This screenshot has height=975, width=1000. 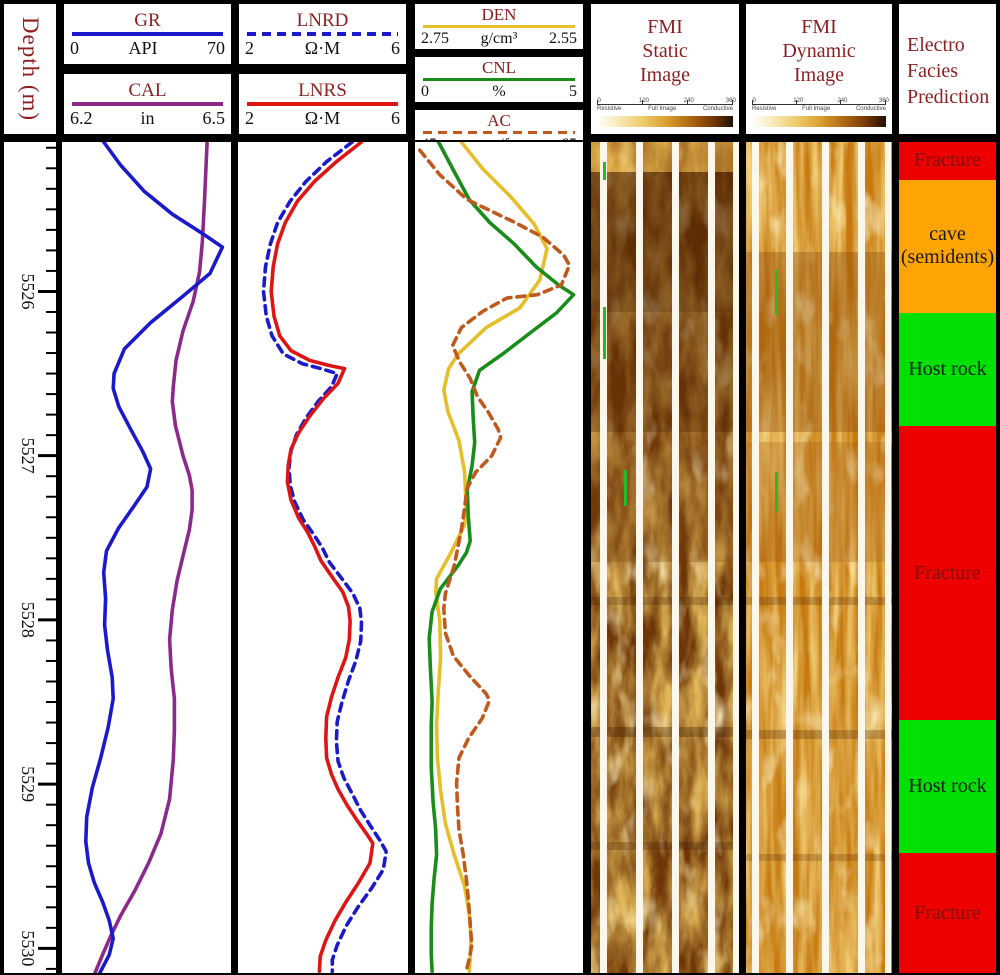 I want to click on cal-min: 6.2, so click(x=81, y=118).